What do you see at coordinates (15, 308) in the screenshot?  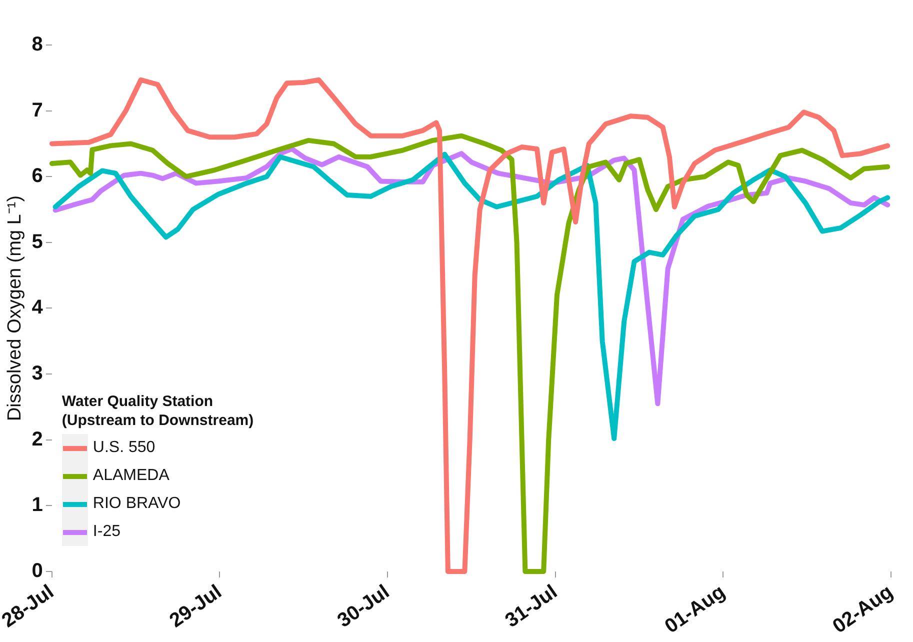 I see `y-axis-title: Dissolved Oxygen (mg L⁻¹)` at bounding box center [15, 308].